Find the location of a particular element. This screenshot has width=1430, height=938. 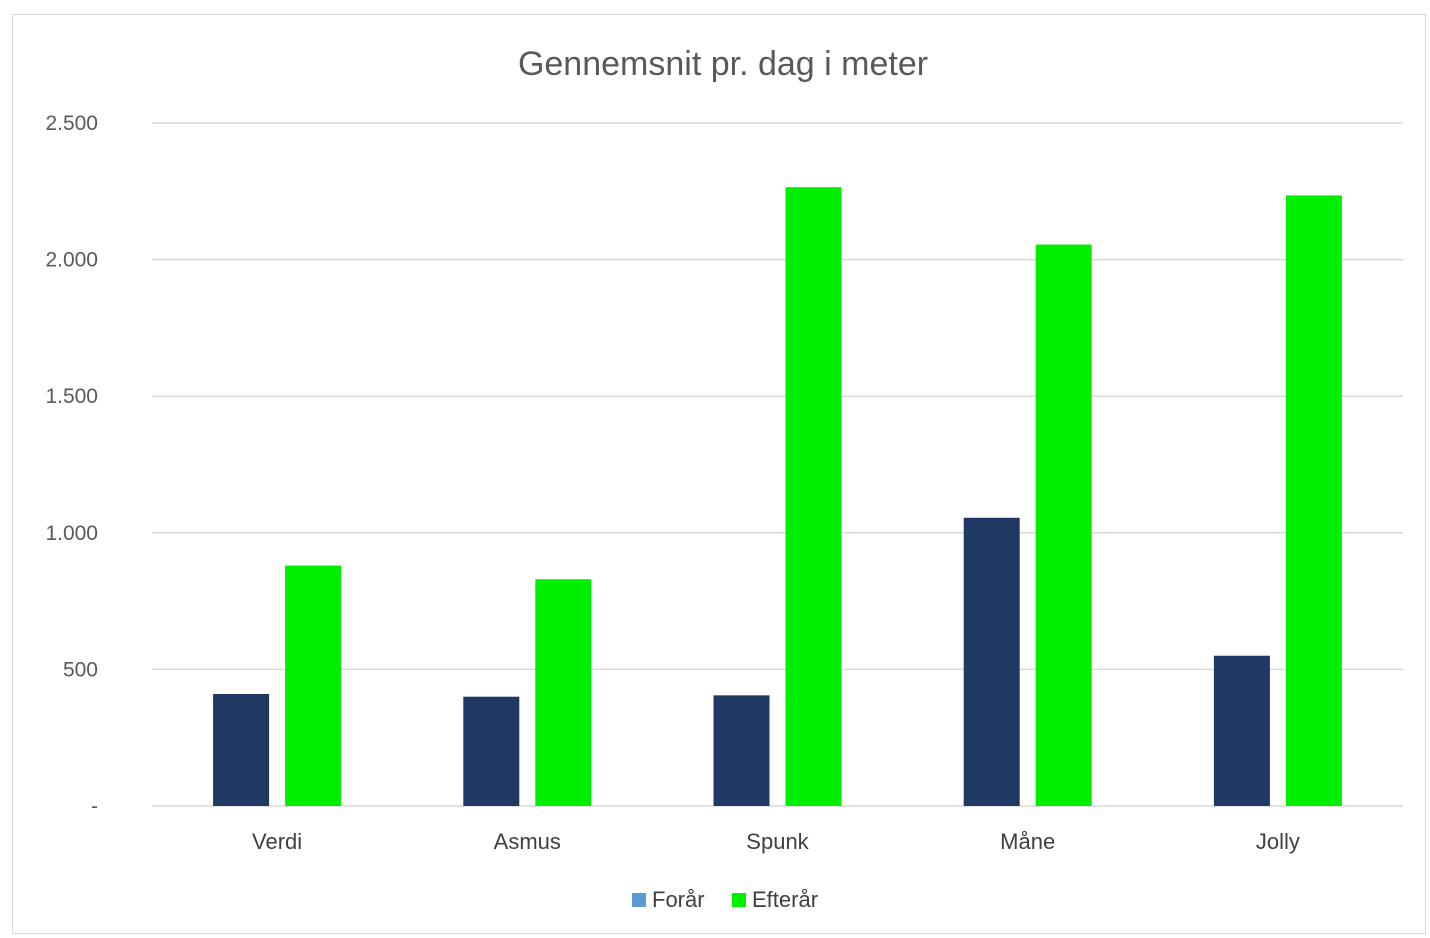

bar-foraar-spunk is located at coordinates (741, 750).